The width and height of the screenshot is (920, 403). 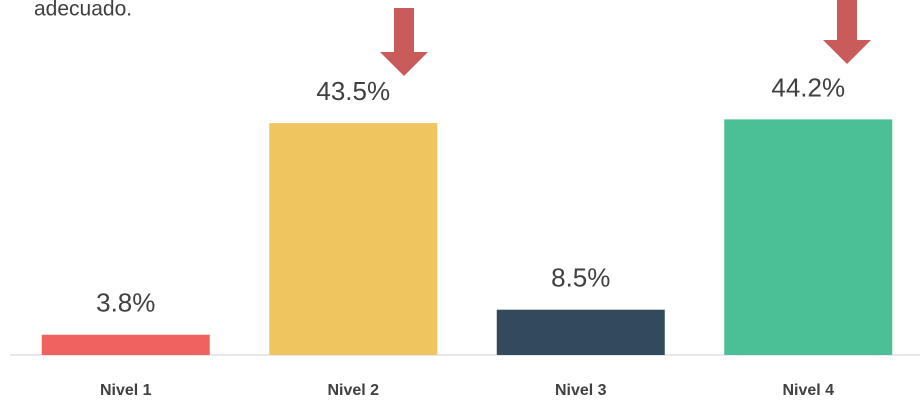 What do you see at coordinates (126, 390) in the screenshot?
I see `x-tick-label: Nivel 1` at bounding box center [126, 390].